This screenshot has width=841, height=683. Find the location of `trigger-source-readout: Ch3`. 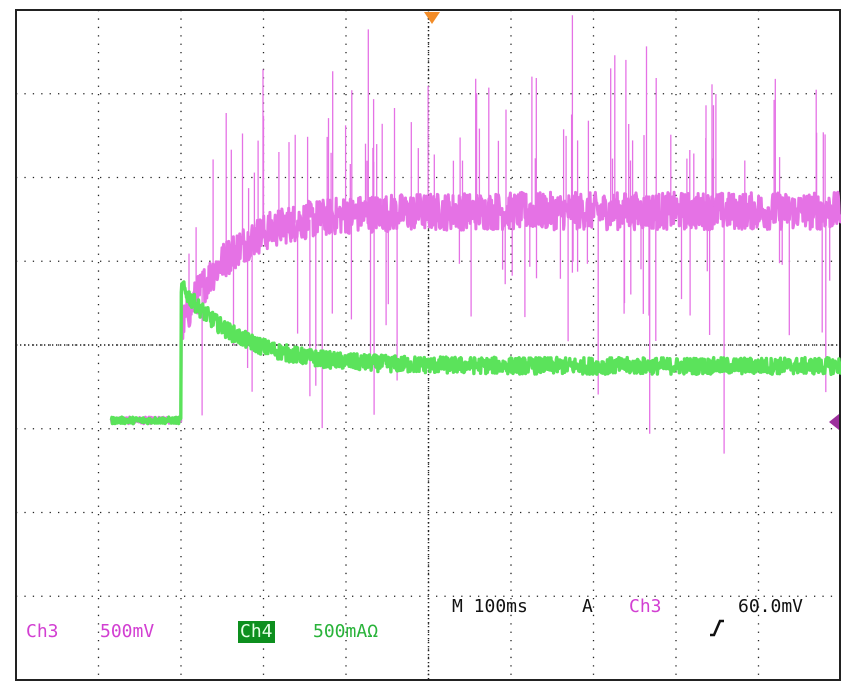

trigger-source-readout: Ch3 is located at coordinates (645, 606).